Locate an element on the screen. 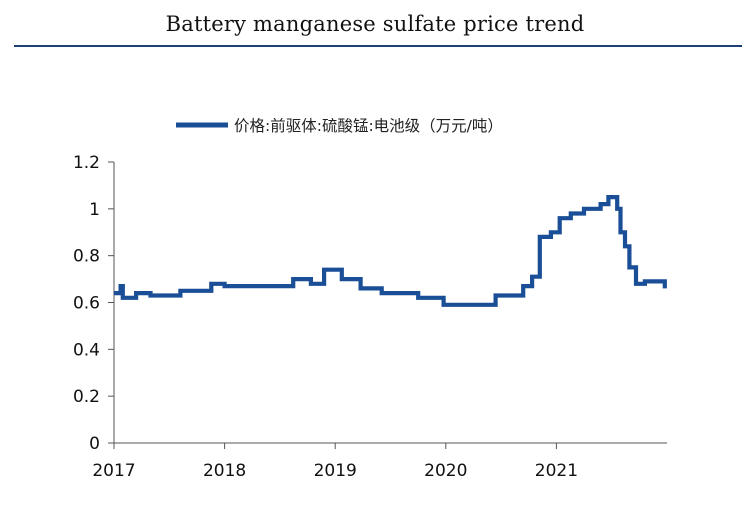 This screenshot has width=750, height=507. chart-title: Battery manganese sulfate price trend is located at coordinates (375, 24).